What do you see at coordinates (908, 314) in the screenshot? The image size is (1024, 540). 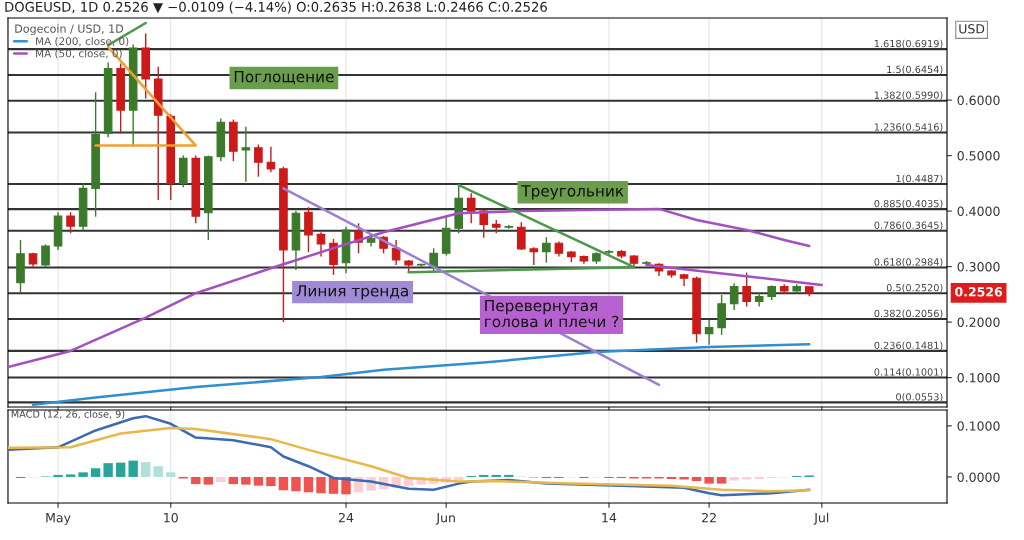 I see `ref-line-label: 0.382(0.2056)` at bounding box center [908, 314].